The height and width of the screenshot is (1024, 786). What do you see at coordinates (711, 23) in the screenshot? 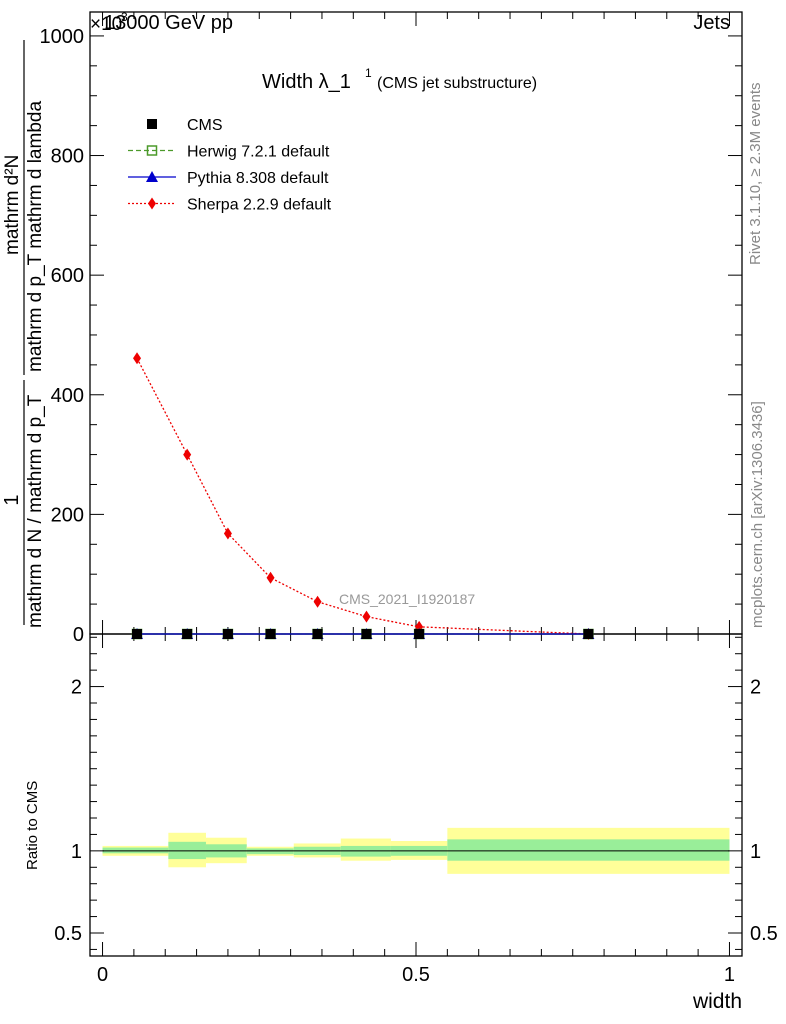
I see `header-right-label: Jets` at bounding box center [711, 23].